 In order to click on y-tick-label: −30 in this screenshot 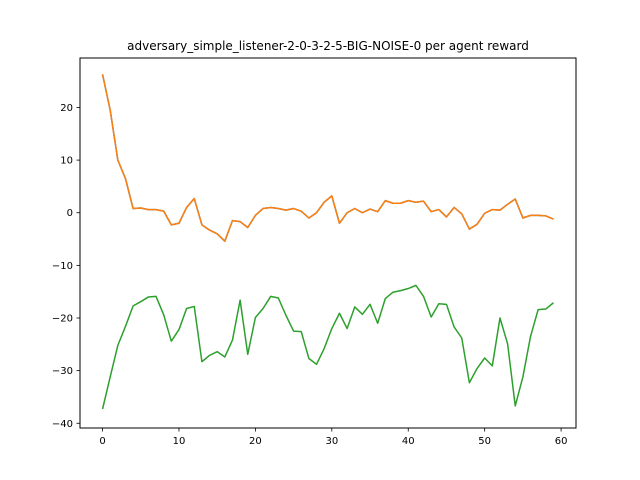, I will do `click(62, 371)`.